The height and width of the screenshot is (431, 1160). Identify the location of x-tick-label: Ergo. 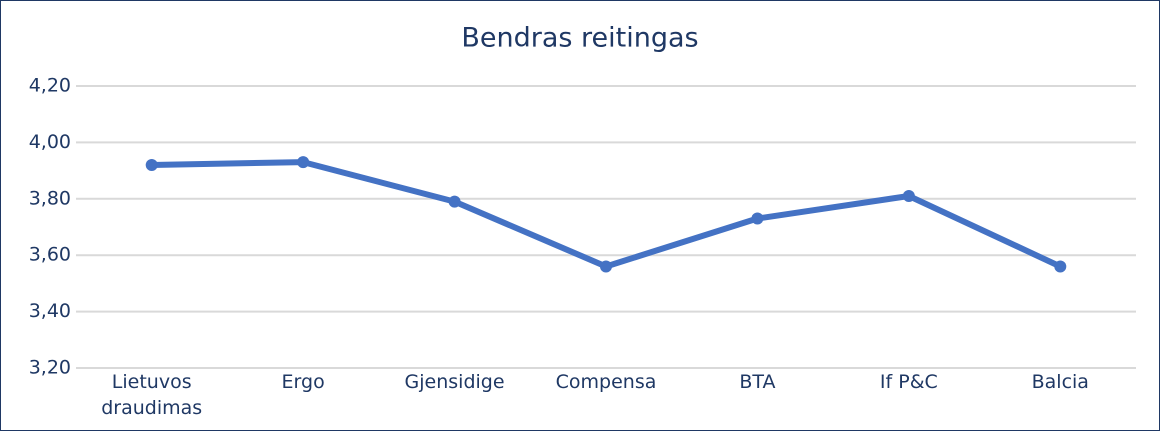
(303, 382).